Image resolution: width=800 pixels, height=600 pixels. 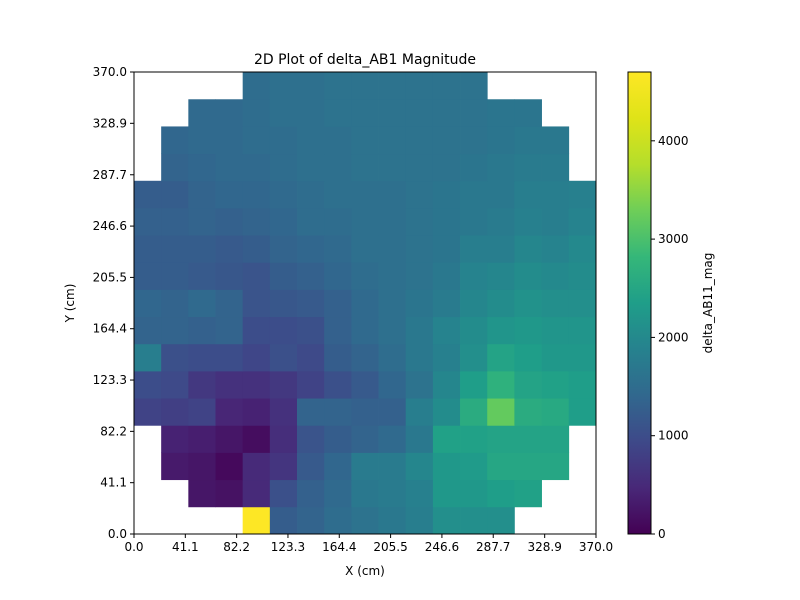 What do you see at coordinates (662, 534) in the screenshot?
I see `colorbar-tick-label: 0` at bounding box center [662, 534].